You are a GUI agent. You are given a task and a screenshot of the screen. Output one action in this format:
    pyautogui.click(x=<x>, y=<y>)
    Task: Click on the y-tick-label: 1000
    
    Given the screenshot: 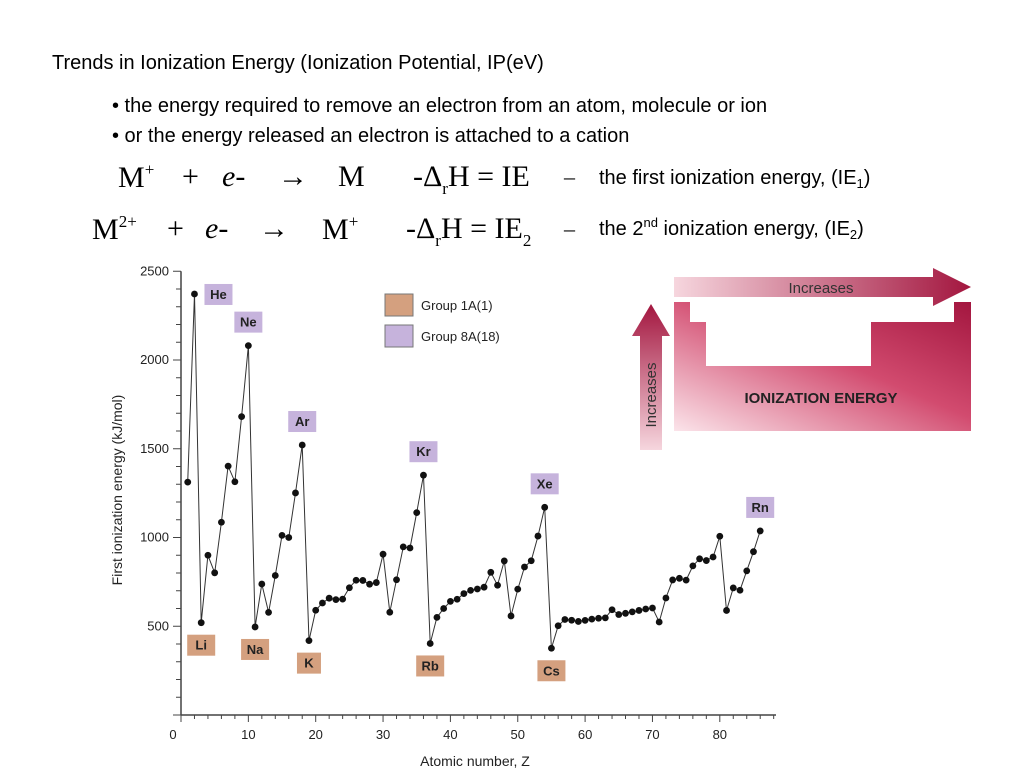 What is the action you would take?
    pyautogui.click(x=154, y=537)
    